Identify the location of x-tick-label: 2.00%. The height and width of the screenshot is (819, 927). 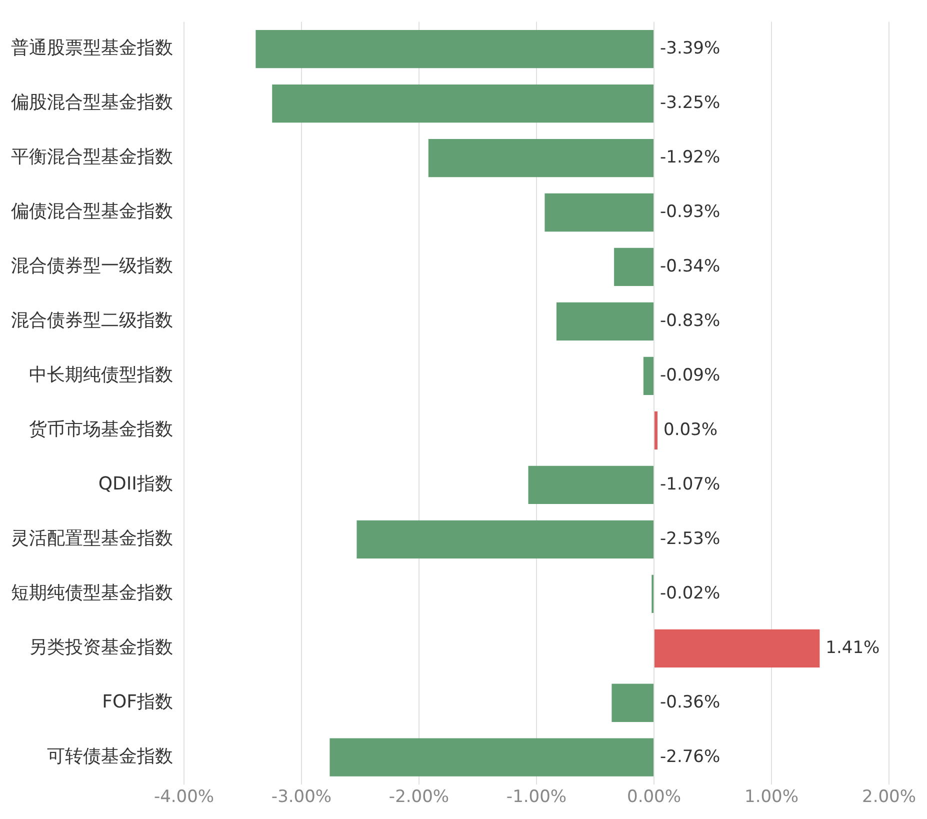
(889, 797).